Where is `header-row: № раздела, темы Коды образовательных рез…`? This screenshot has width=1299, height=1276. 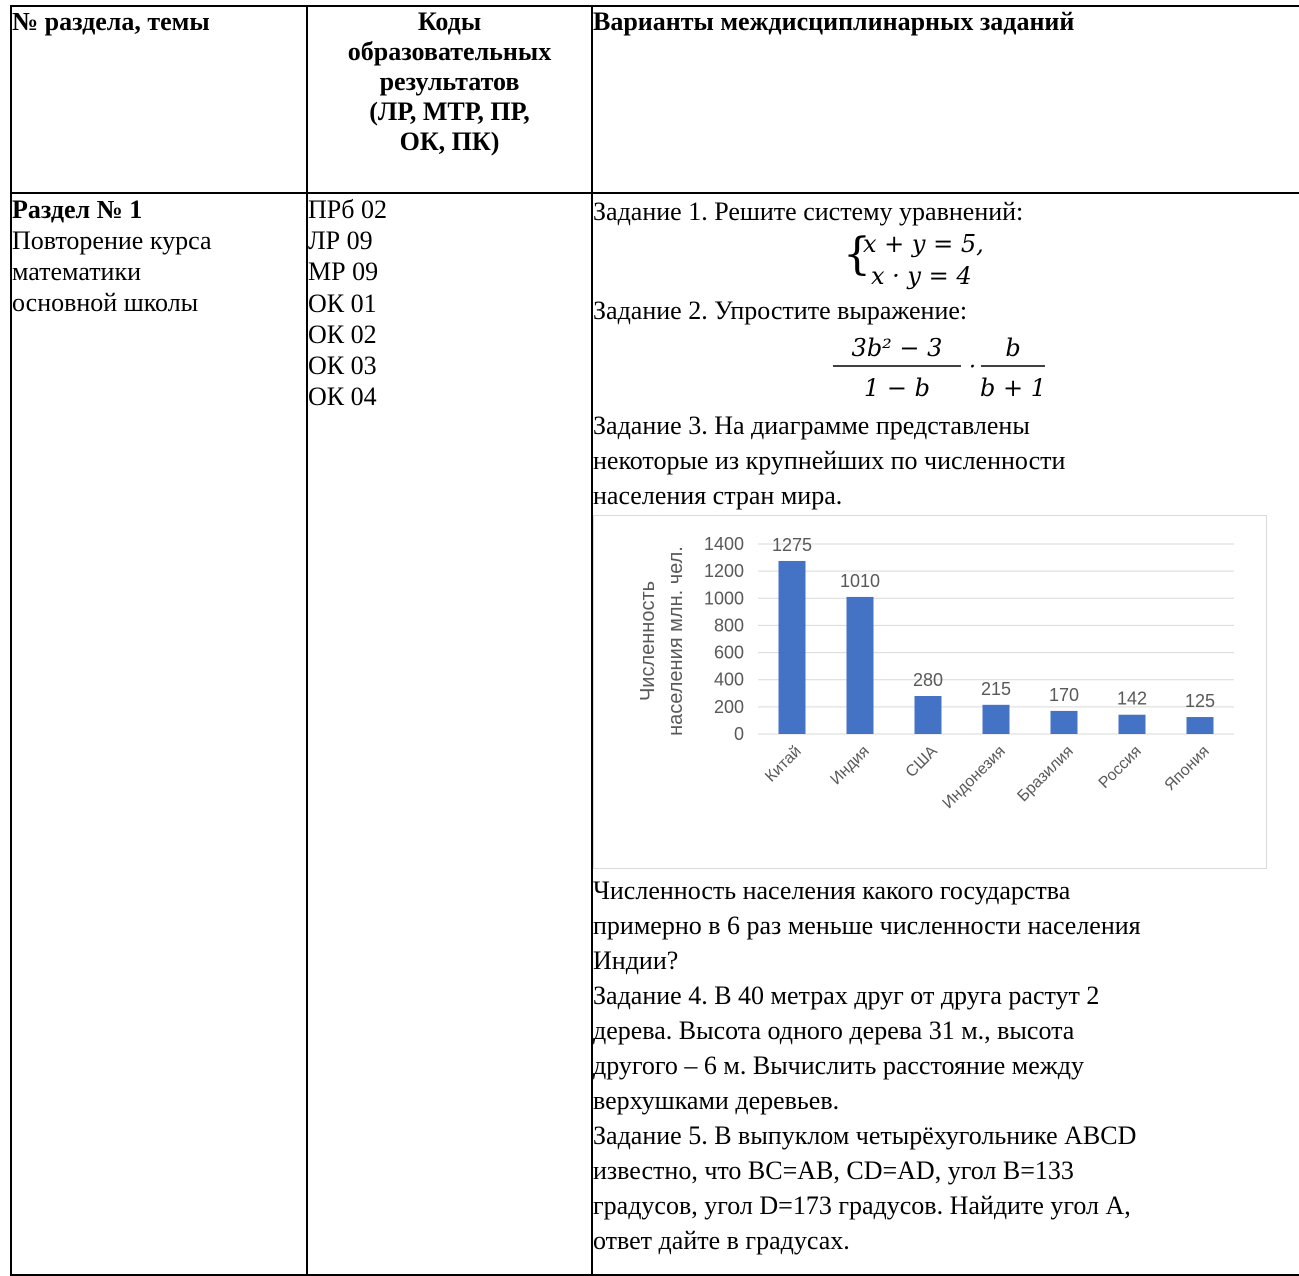 header-row: № раздела, темы Коды образовательных рез… is located at coordinates (654, 99).